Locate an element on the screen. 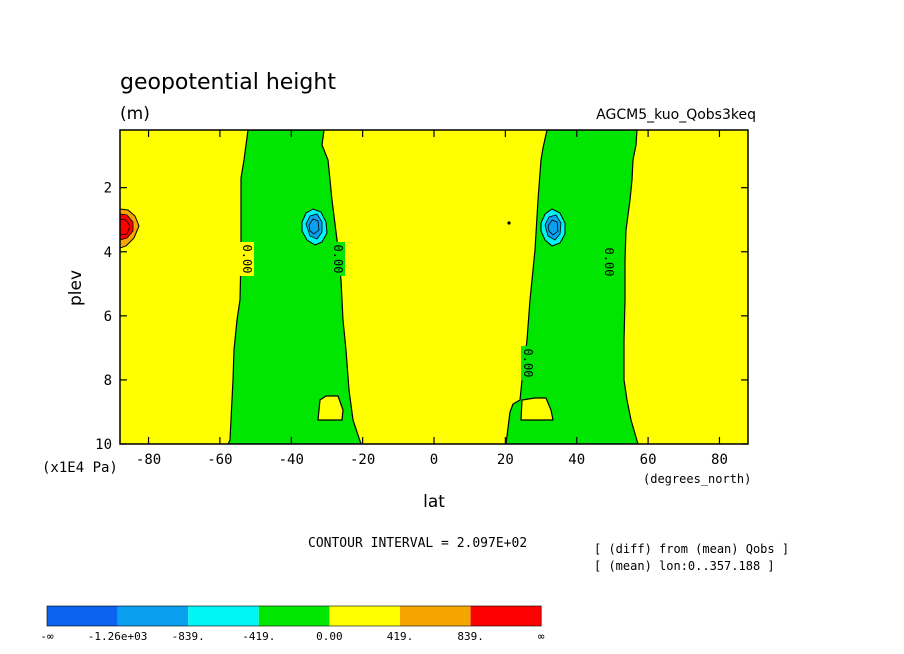  small-contour-dot is located at coordinates (509, 223).